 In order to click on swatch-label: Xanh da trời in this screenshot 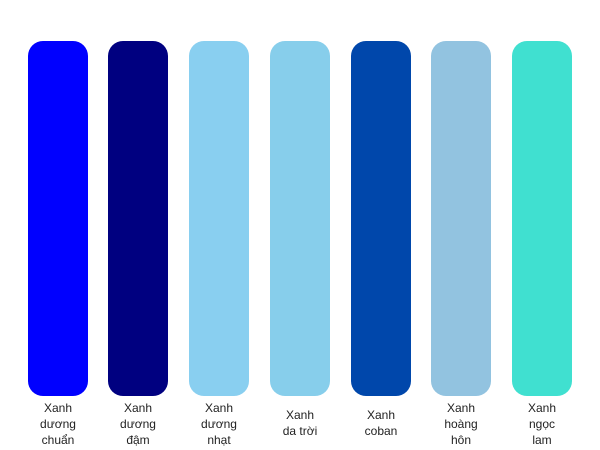, I will do `click(300, 423)`.